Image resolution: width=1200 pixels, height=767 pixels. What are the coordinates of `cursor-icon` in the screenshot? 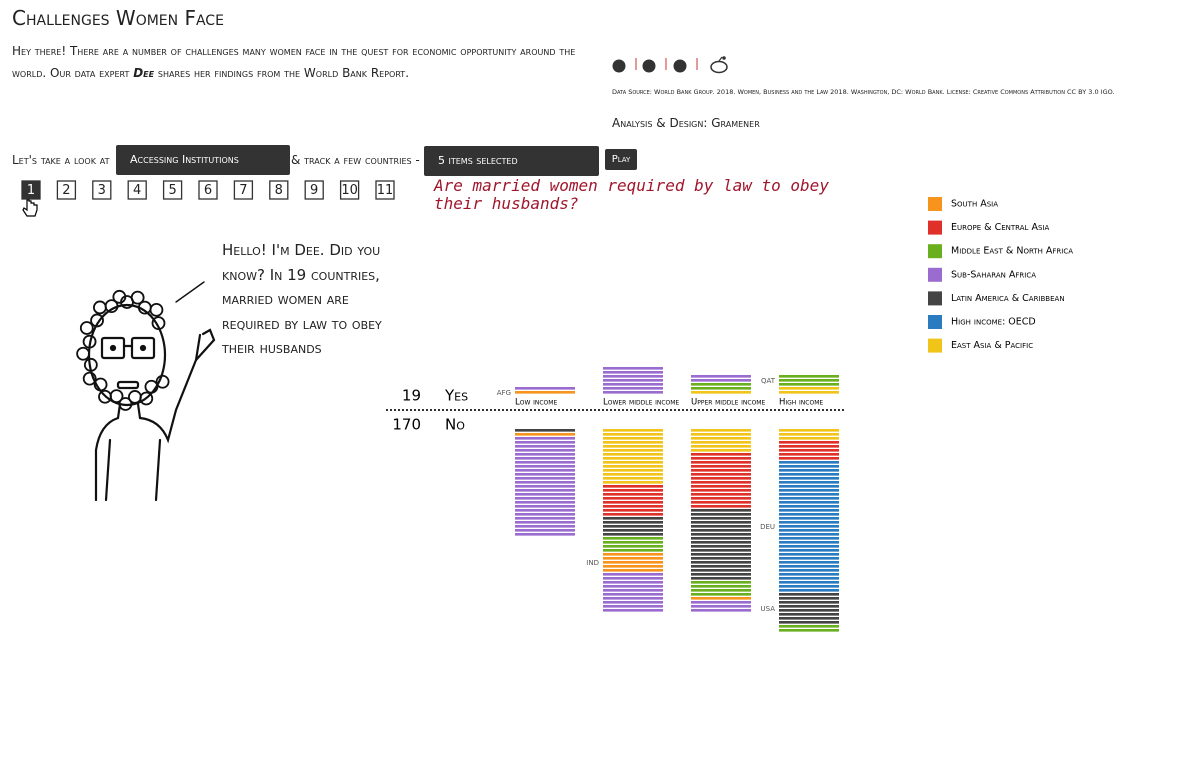 It's located at (30, 208).